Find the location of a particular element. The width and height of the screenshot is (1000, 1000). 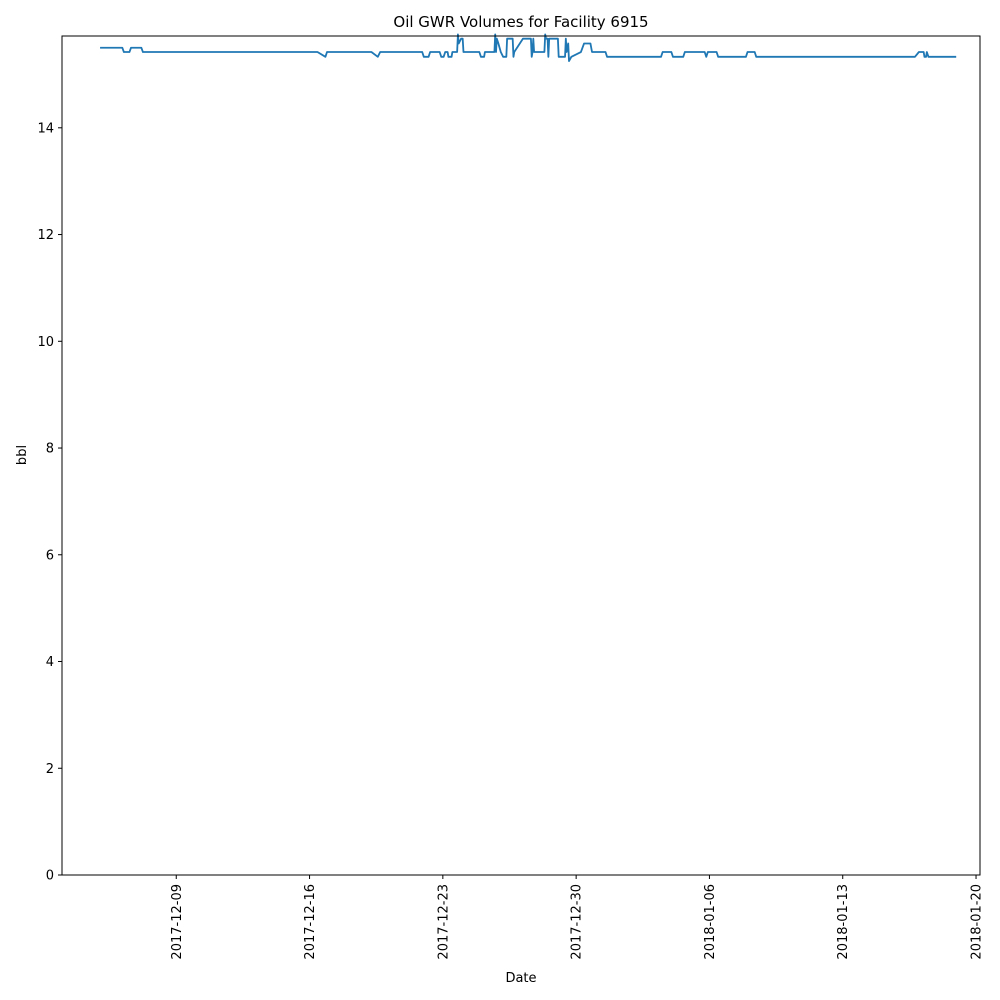

x-tick-label: 2017-12-30 is located at coordinates (577, 922).